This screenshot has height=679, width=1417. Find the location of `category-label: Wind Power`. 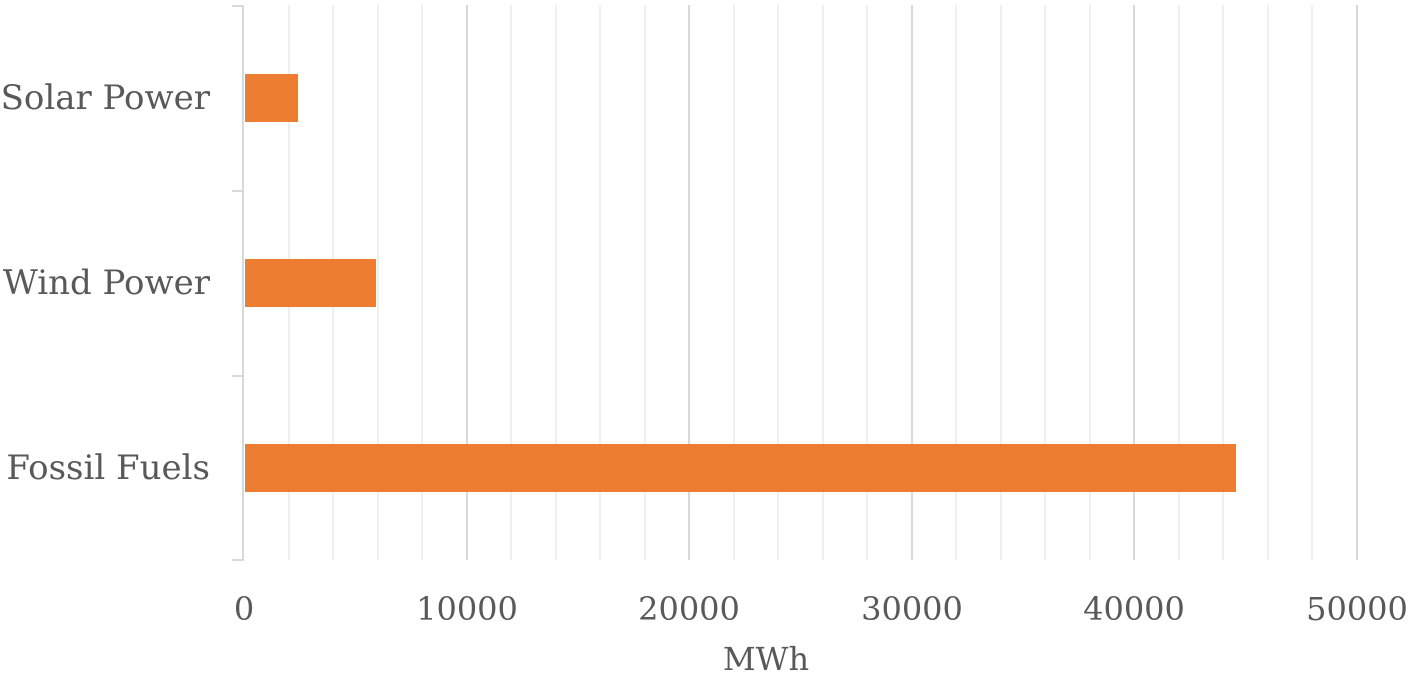

category-label: Wind Power is located at coordinates (106, 283).